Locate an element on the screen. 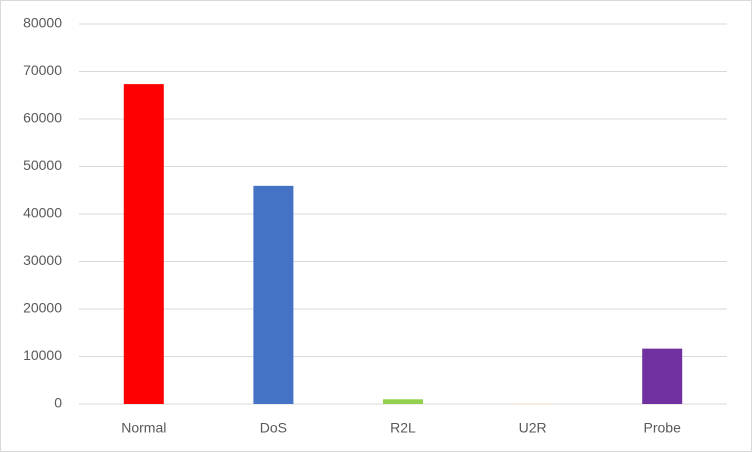 The height and width of the screenshot is (452, 752). y-tick-label: 60000 is located at coordinates (42, 118).